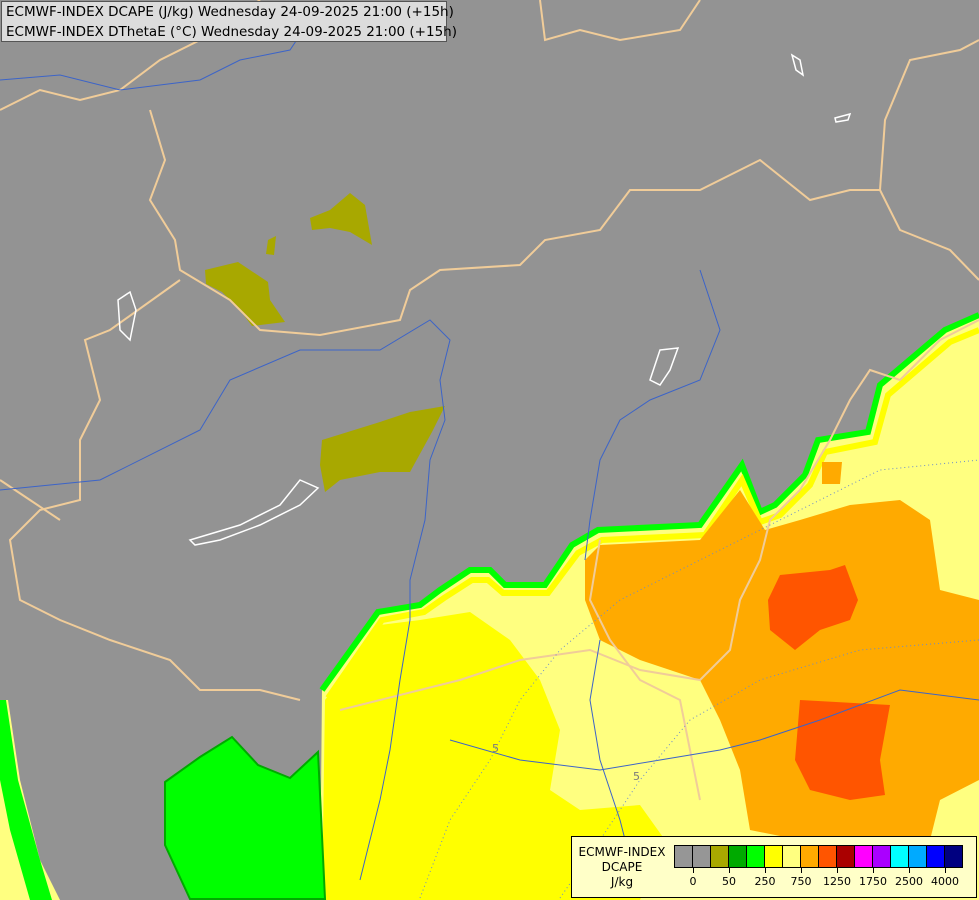 This screenshot has height=900, width=979. Describe the element at coordinates (729, 881) in the screenshot. I see `legend-tick-label: 50` at that location.